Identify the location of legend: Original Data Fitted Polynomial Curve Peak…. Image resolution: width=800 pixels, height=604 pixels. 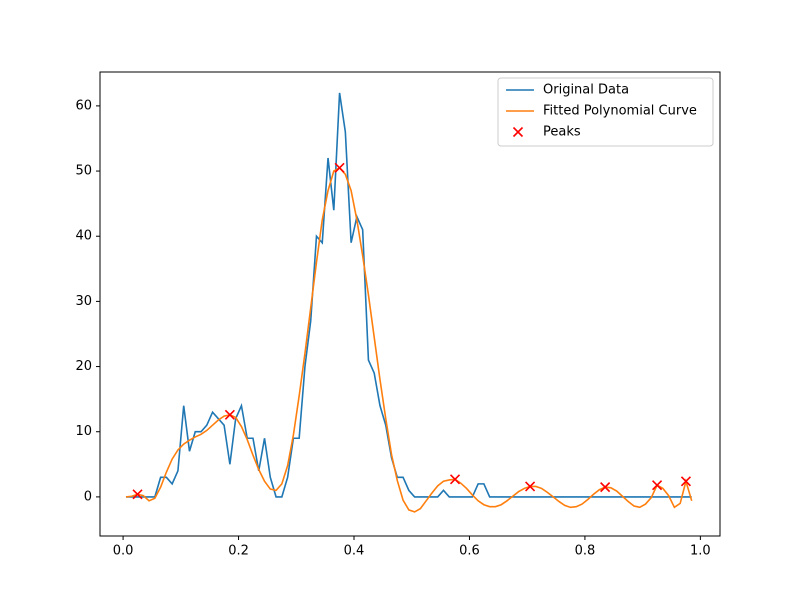
(605, 112).